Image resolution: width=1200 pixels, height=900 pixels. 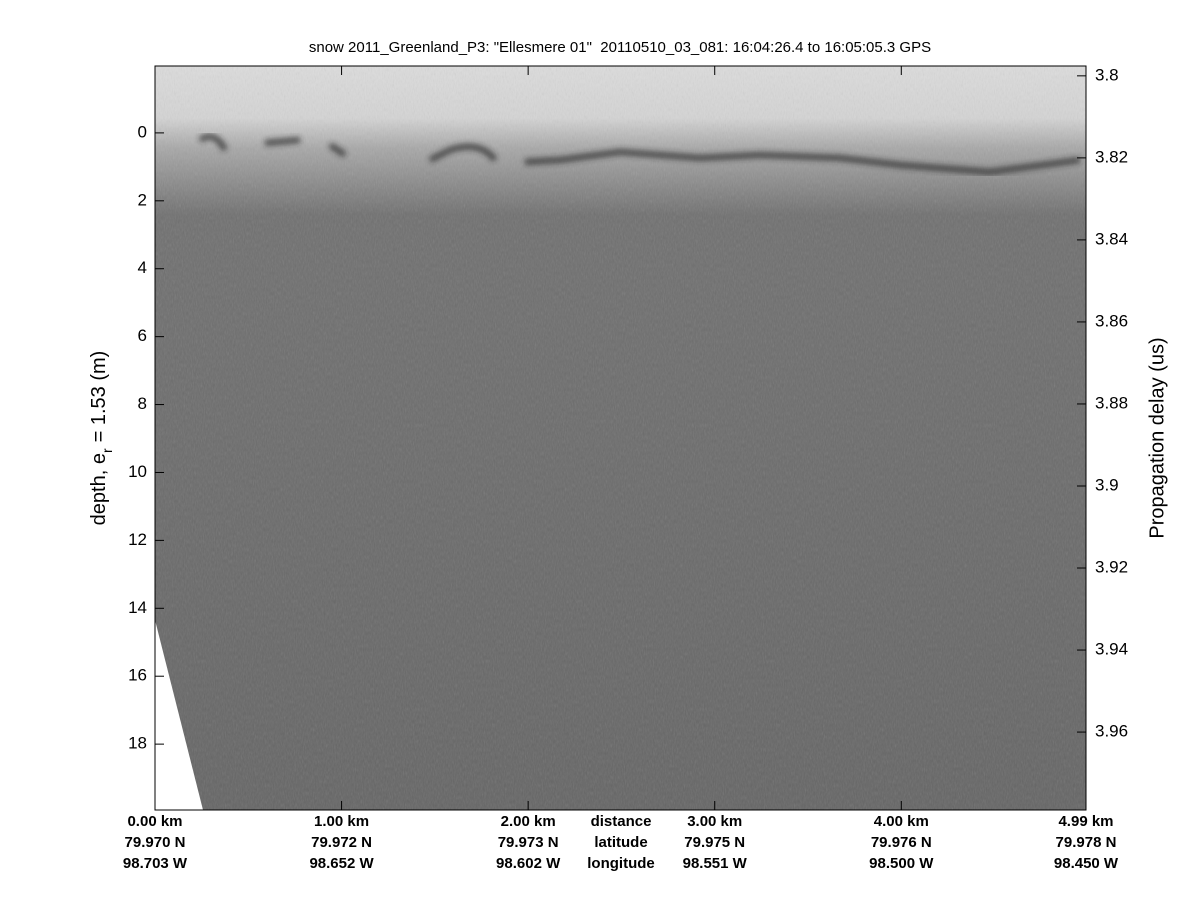 I want to click on x-tick-label: 1.00 km, so click(x=341, y=821).